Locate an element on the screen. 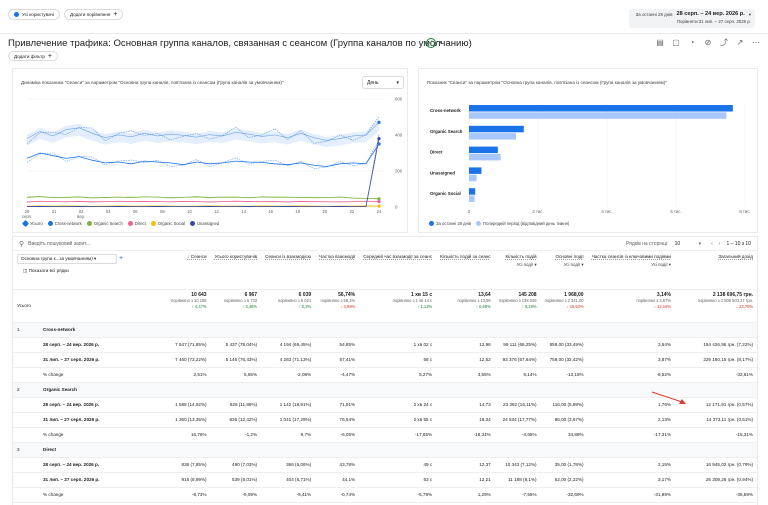 The width and height of the screenshot is (768, 505). table-cell: 43,78% is located at coordinates (337, 465).